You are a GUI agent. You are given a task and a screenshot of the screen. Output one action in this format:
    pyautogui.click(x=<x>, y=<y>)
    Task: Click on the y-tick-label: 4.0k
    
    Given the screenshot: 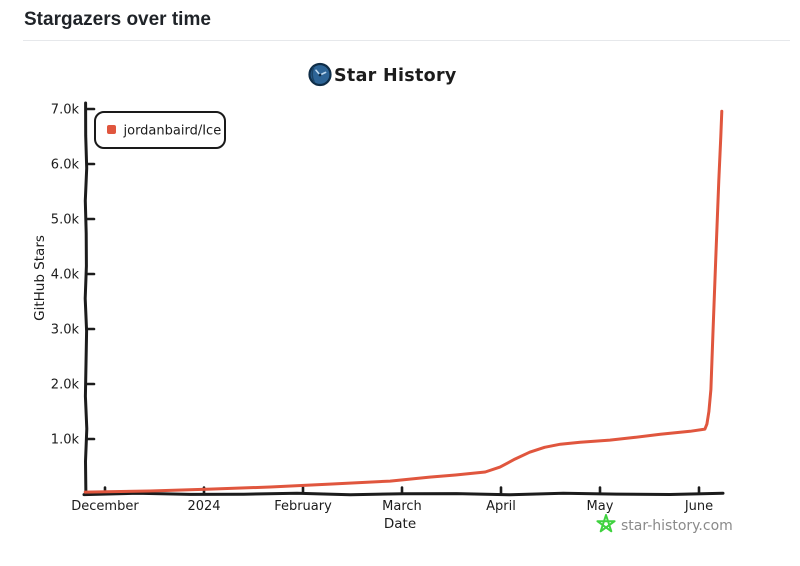 What is the action you would take?
    pyautogui.click(x=65, y=275)
    